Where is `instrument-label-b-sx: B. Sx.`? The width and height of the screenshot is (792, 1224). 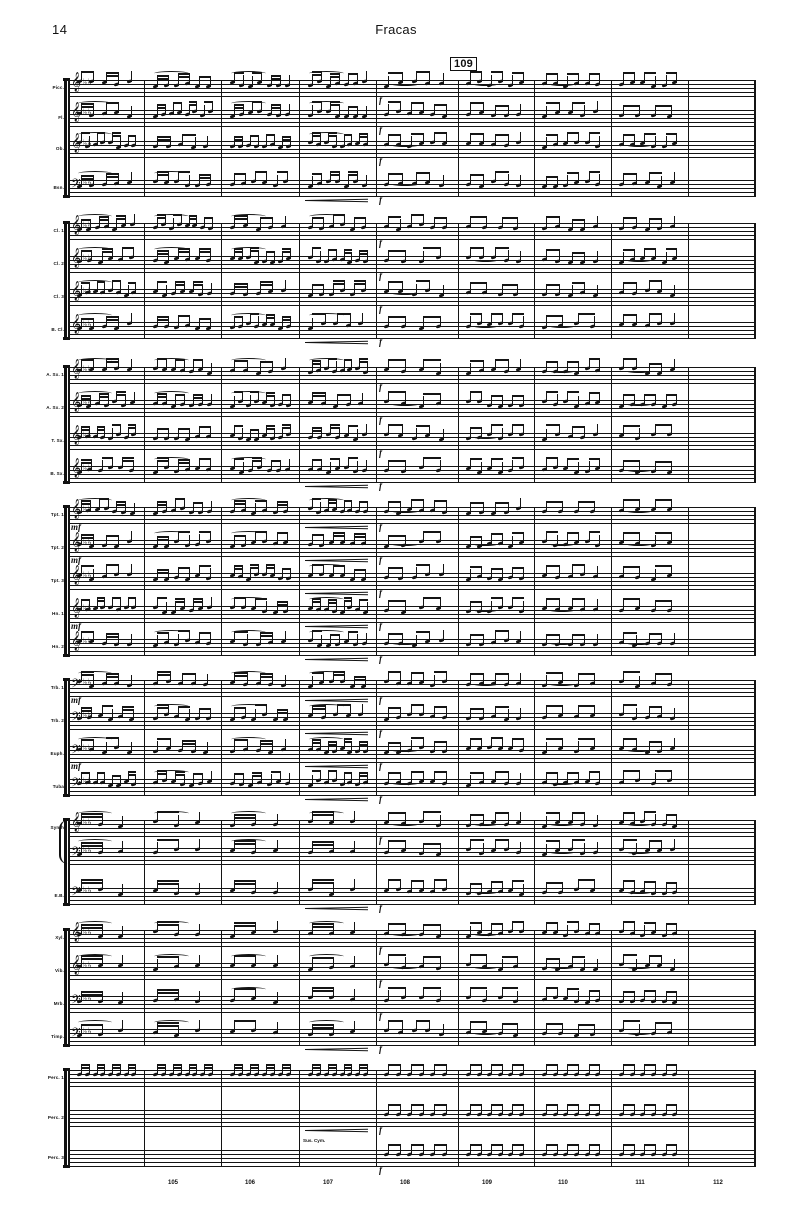
instrument-label-b-sx: B. Sx. is located at coordinates (57, 473).